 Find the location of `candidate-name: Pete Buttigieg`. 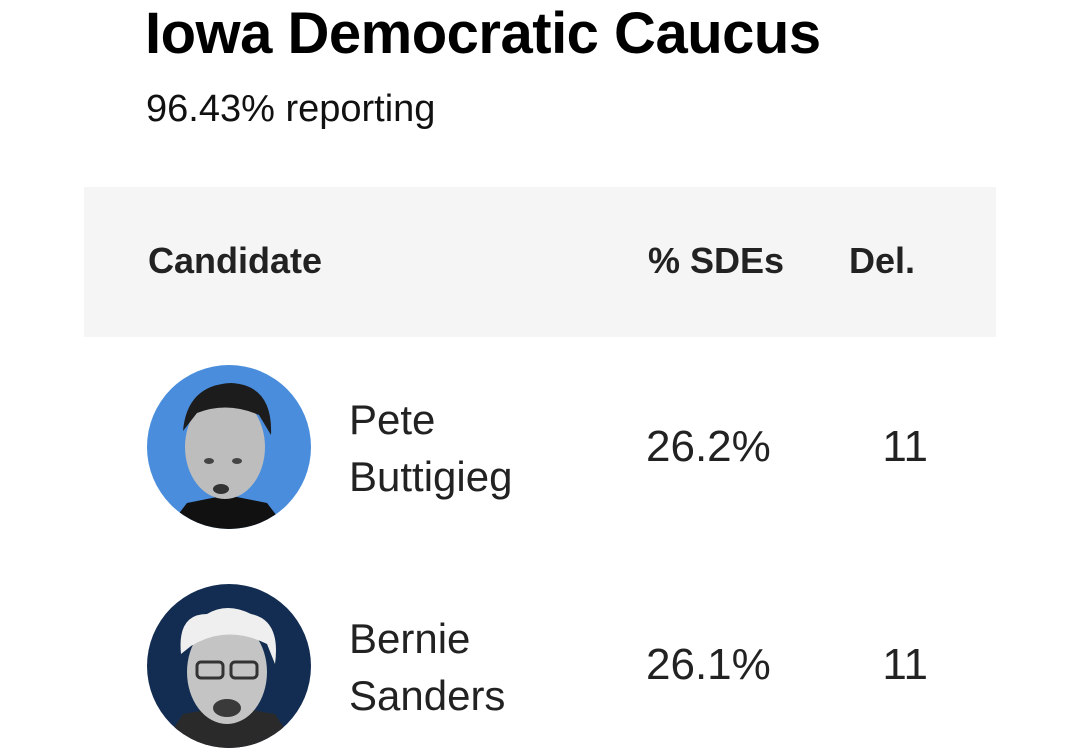

candidate-name: Pete Buttigieg is located at coordinates (431, 448).